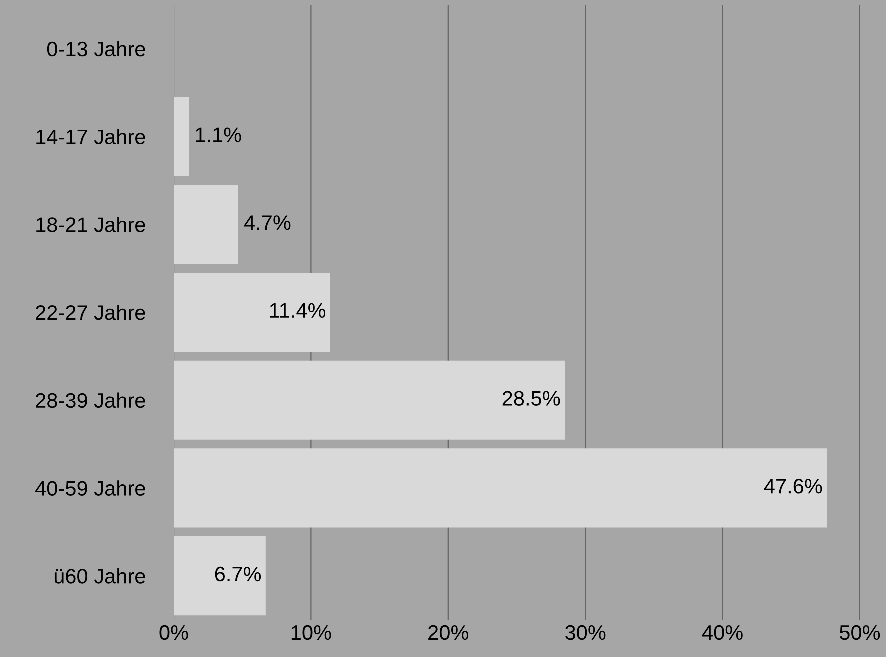 The image size is (886, 657). What do you see at coordinates (722, 632) in the screenshot?
I see `x-tick-label: 40%` at bounding box center [722, 632].